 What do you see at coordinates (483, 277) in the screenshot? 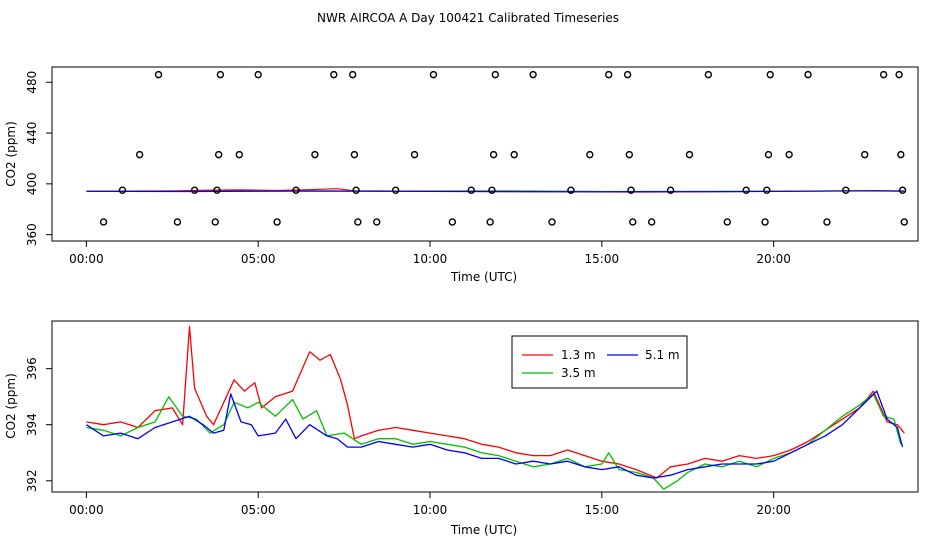
I see `top-x-axis-label: Time (UTC)` at bounding box center [483, 277].